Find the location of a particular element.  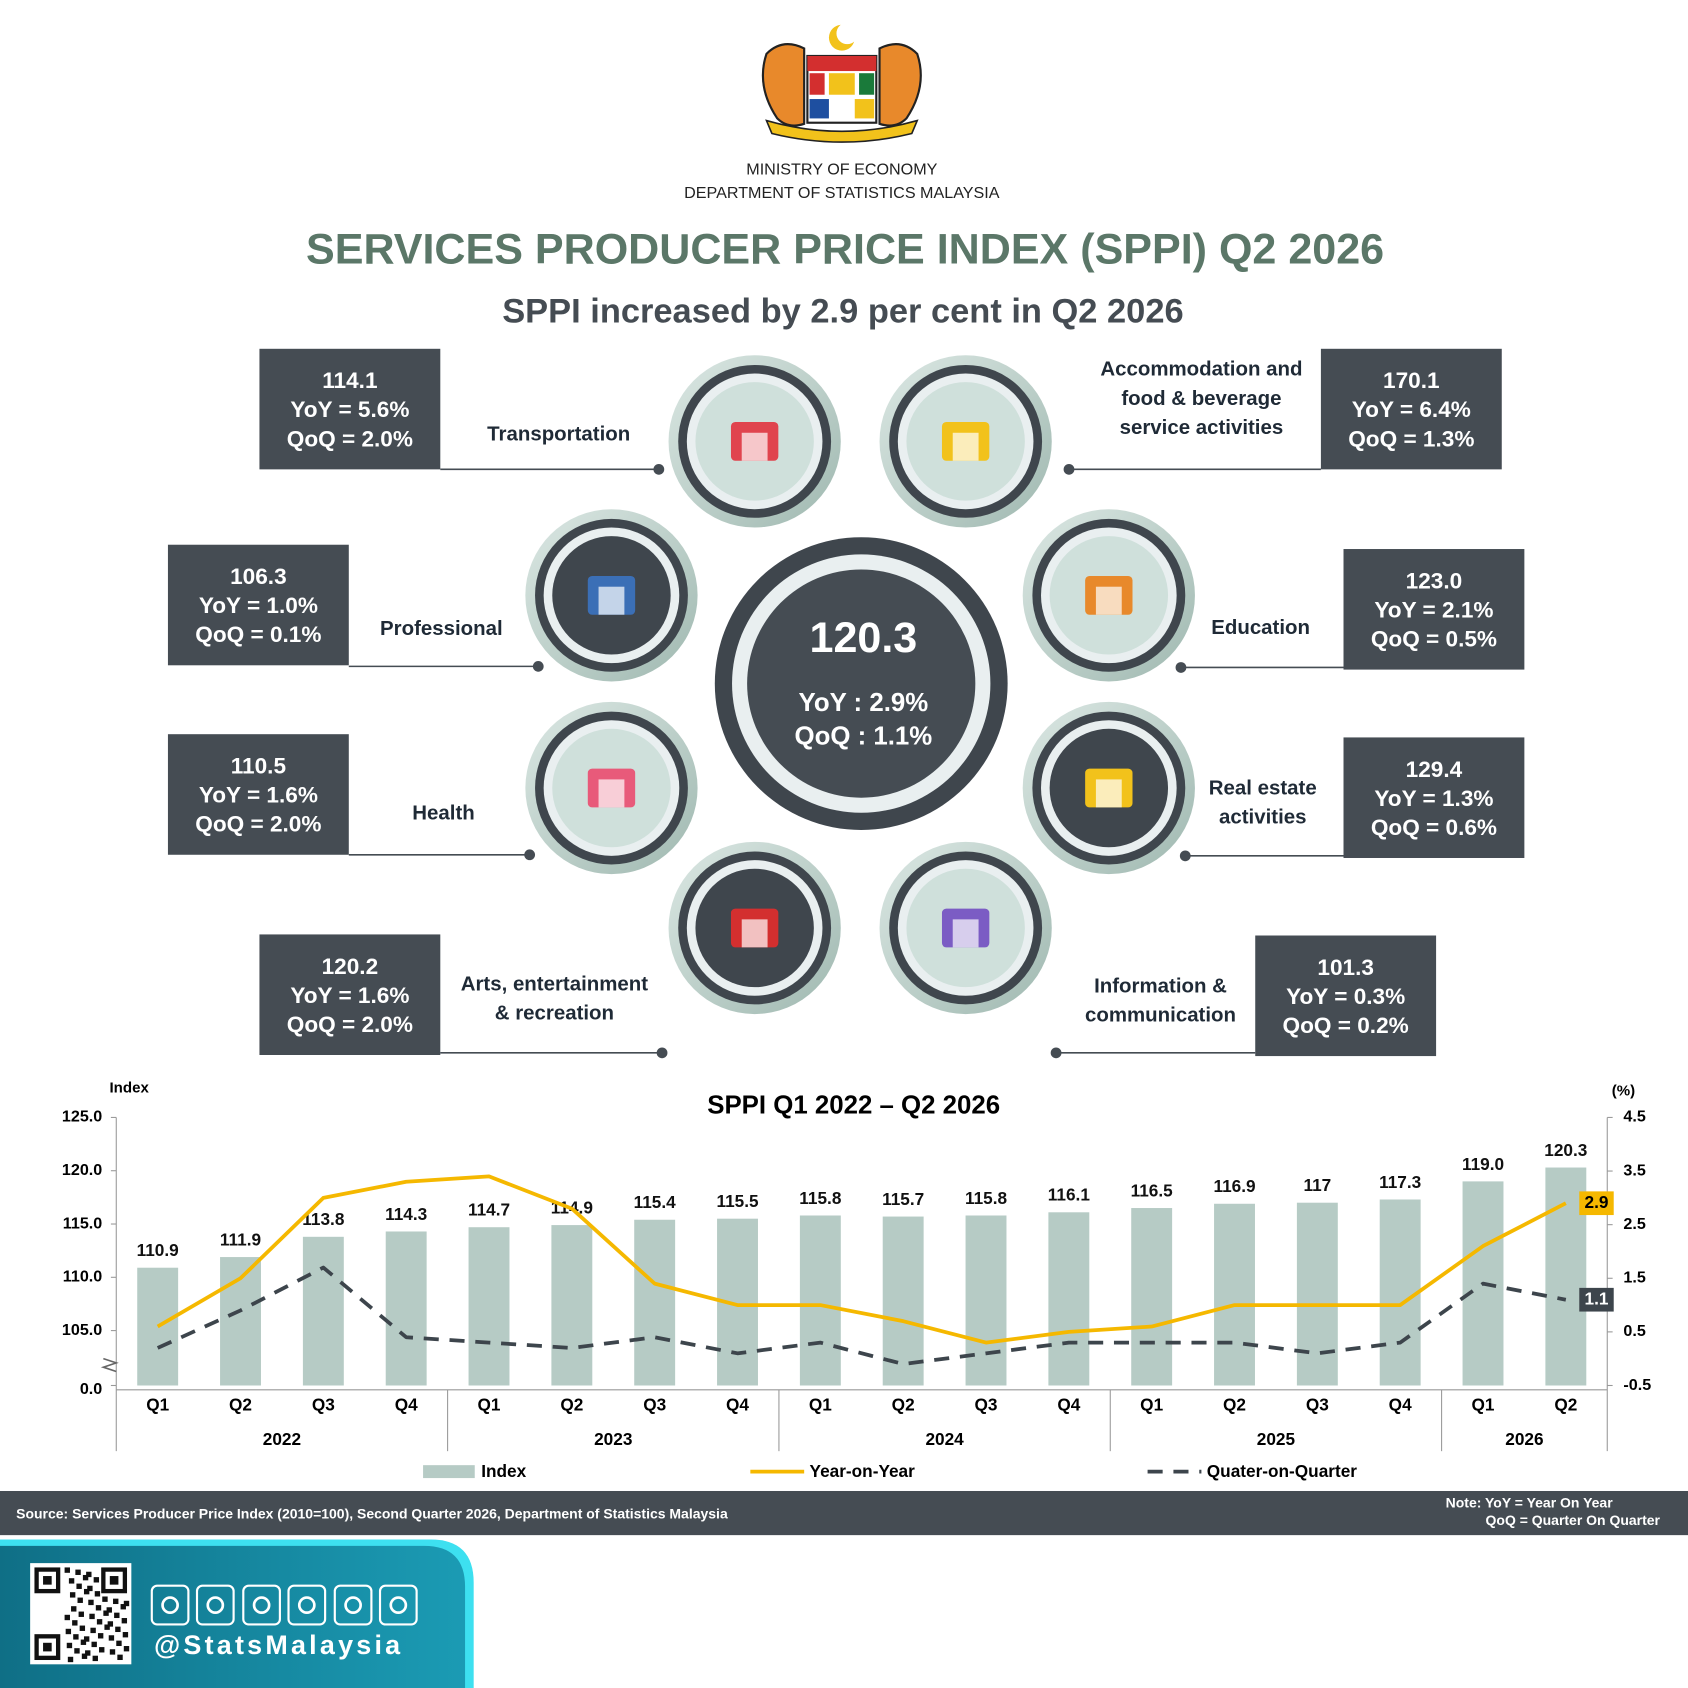

y-tick-label: 110.0 is located at coordinates (82, 1277).